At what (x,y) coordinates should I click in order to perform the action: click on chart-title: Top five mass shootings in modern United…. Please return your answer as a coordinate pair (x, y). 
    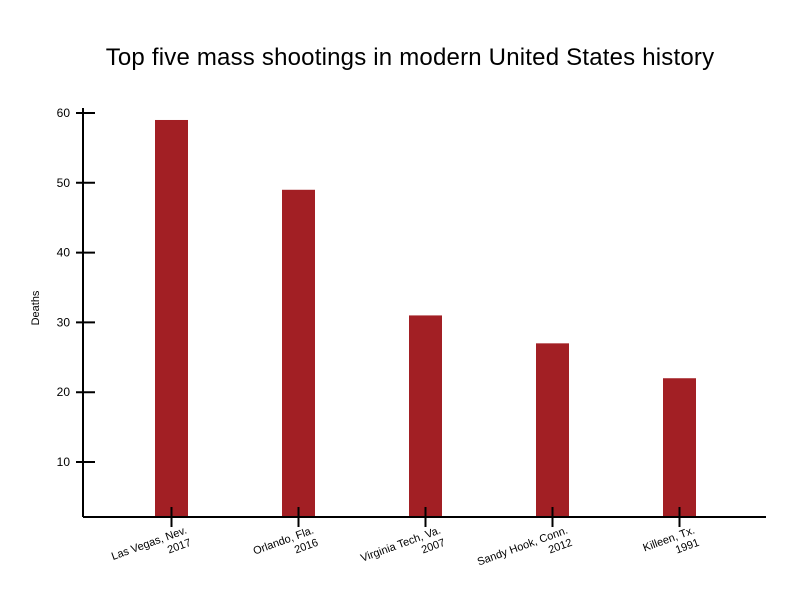
    Looking at the image, I should click on (410, 57).